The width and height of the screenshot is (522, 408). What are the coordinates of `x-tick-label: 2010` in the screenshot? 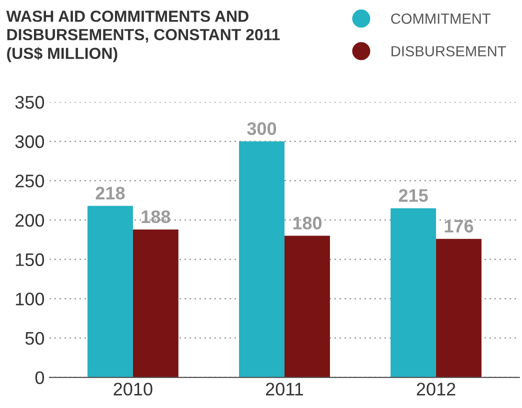 It's located at (133, 389).